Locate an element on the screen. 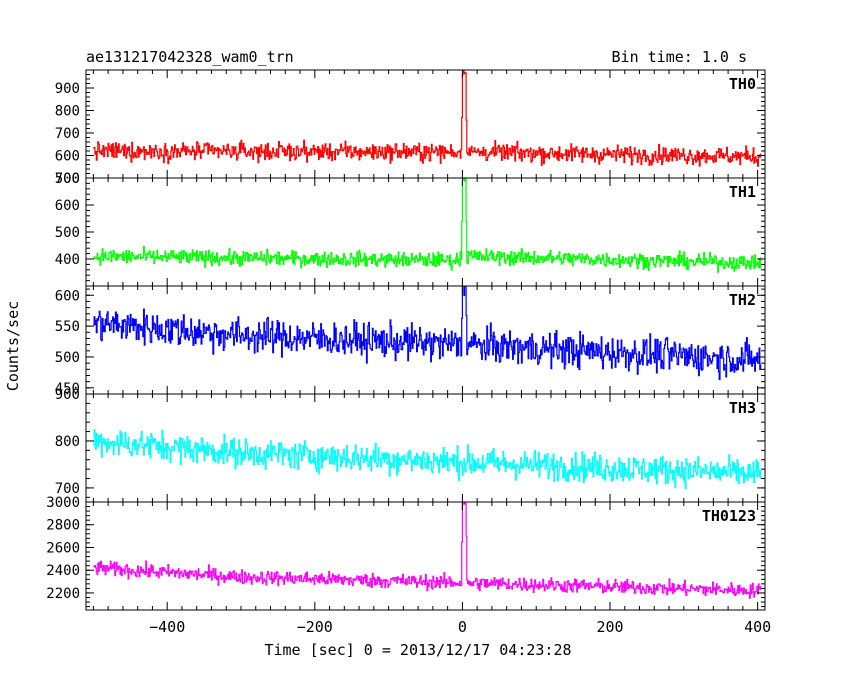 The width and height of the screenshot is (850, 680). y-tick-label: 2800 is located at coordinates (63, 526).